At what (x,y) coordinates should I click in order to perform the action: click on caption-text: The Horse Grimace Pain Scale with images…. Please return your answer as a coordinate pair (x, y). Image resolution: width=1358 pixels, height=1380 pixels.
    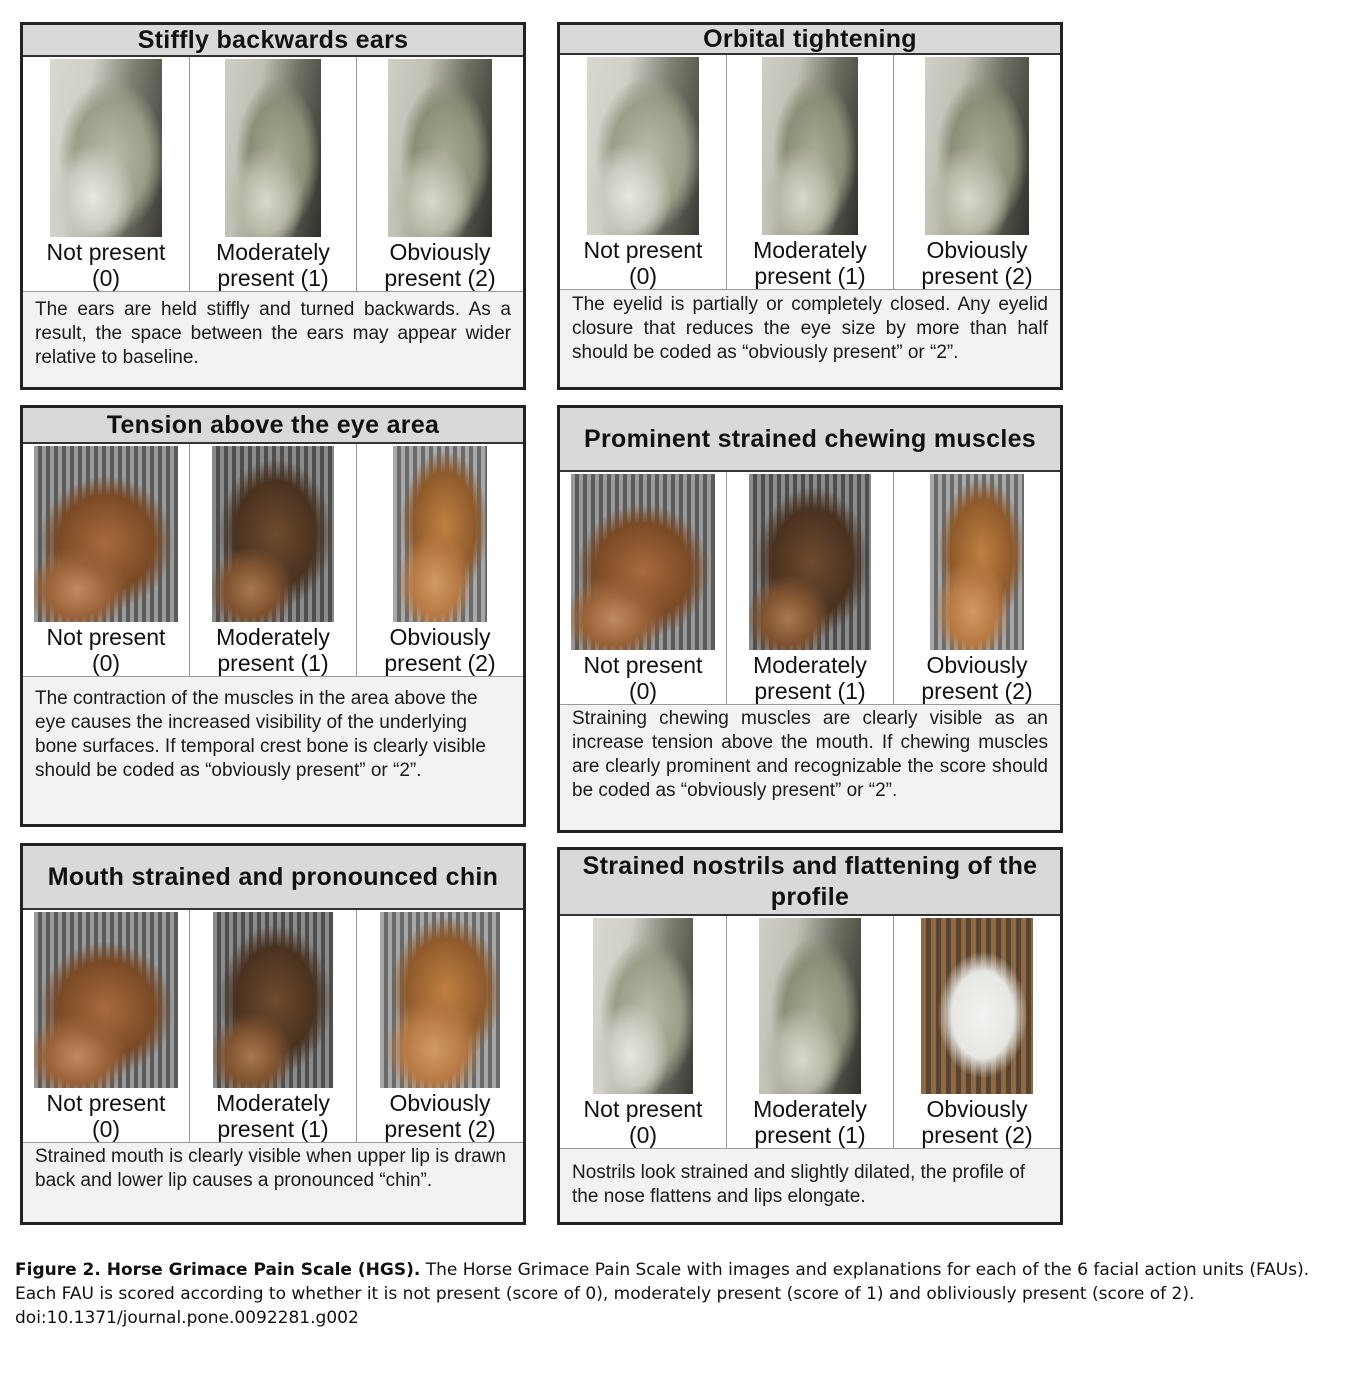
    Looking at the image, I should click on (662, 1282).